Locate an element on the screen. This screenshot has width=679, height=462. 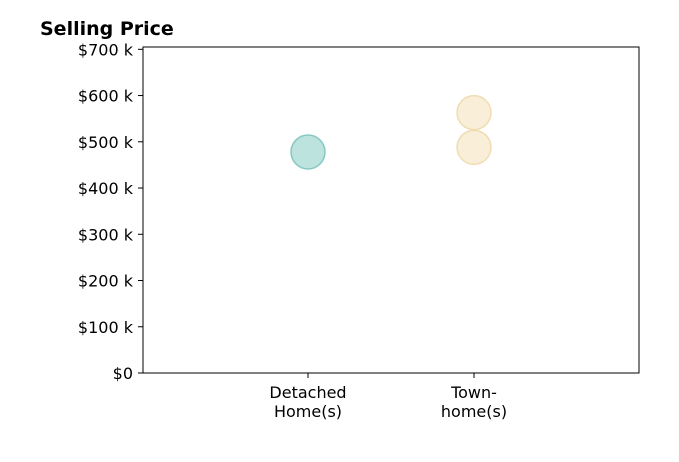
y-tick-label: $100 k is located at coordinates (106, 327).